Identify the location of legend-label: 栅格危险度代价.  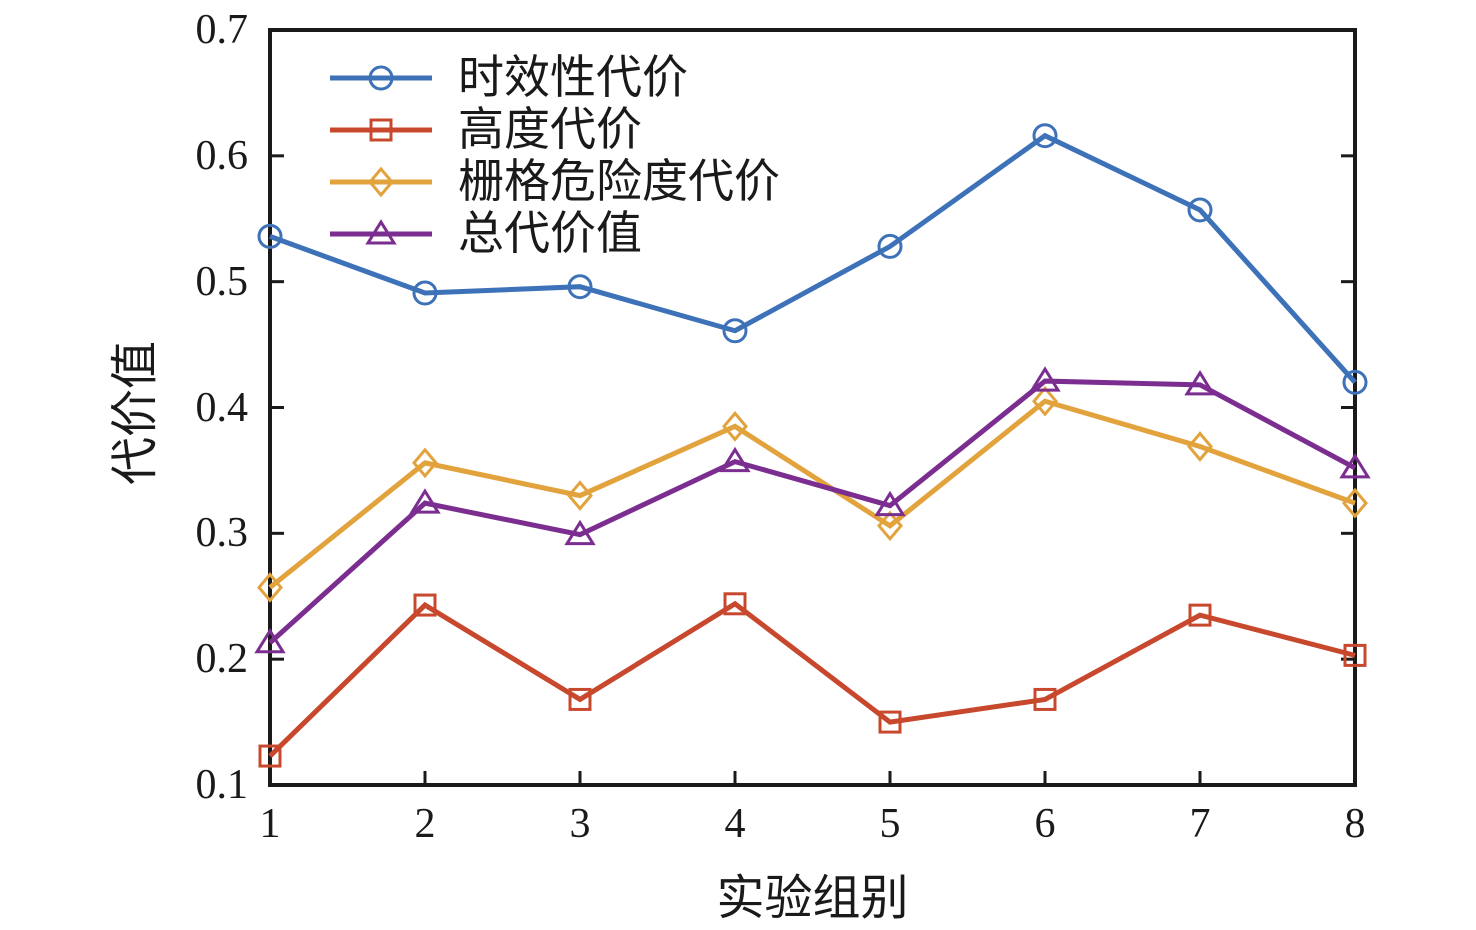
(619, 181).